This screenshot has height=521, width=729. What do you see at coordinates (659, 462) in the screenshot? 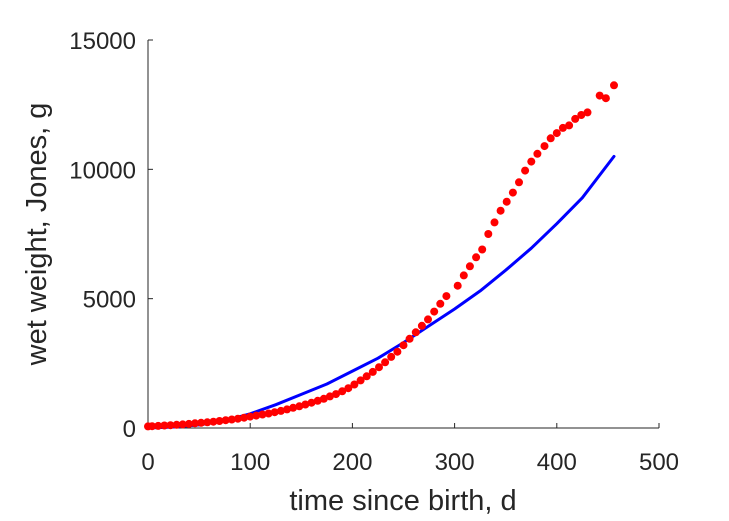
I see `x-tick-label: 500` at bounding box center [659, 462].